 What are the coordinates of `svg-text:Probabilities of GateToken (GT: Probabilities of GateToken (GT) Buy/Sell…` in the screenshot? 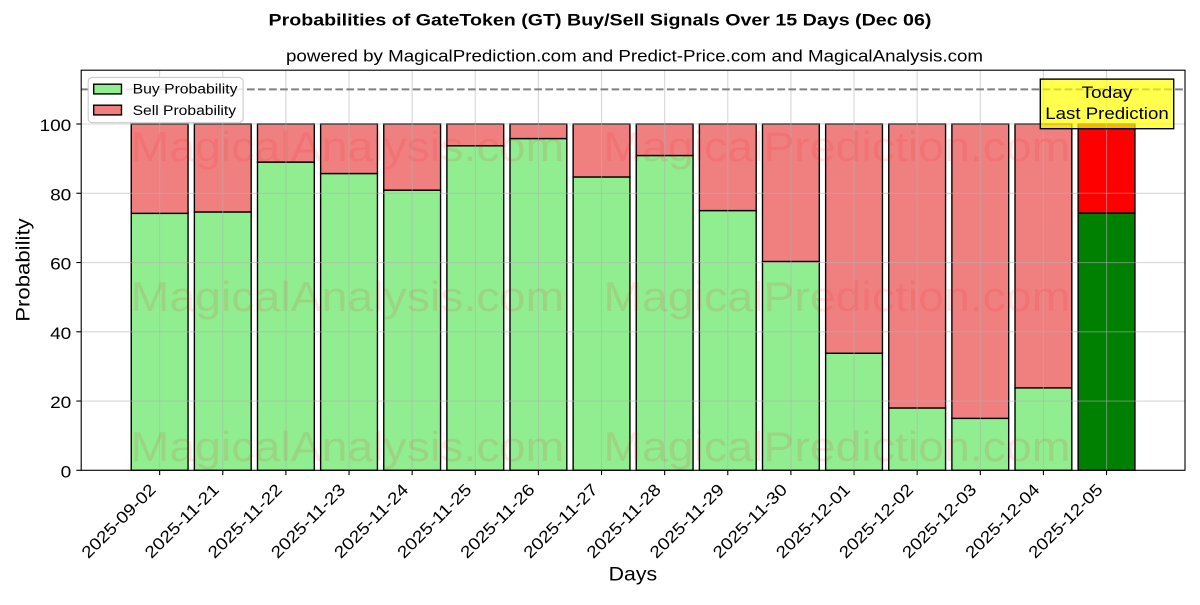 It's located at (600, 19).